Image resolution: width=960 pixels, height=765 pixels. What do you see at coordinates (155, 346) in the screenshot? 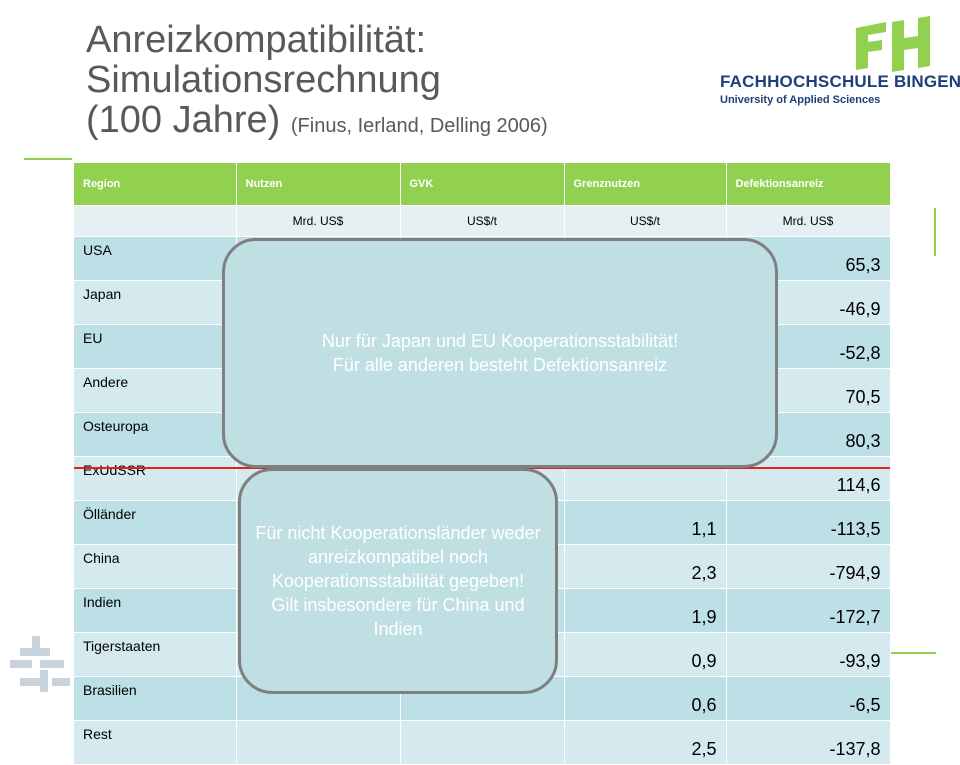
I see `cell-region: EU` at bounding box center [155, 346].